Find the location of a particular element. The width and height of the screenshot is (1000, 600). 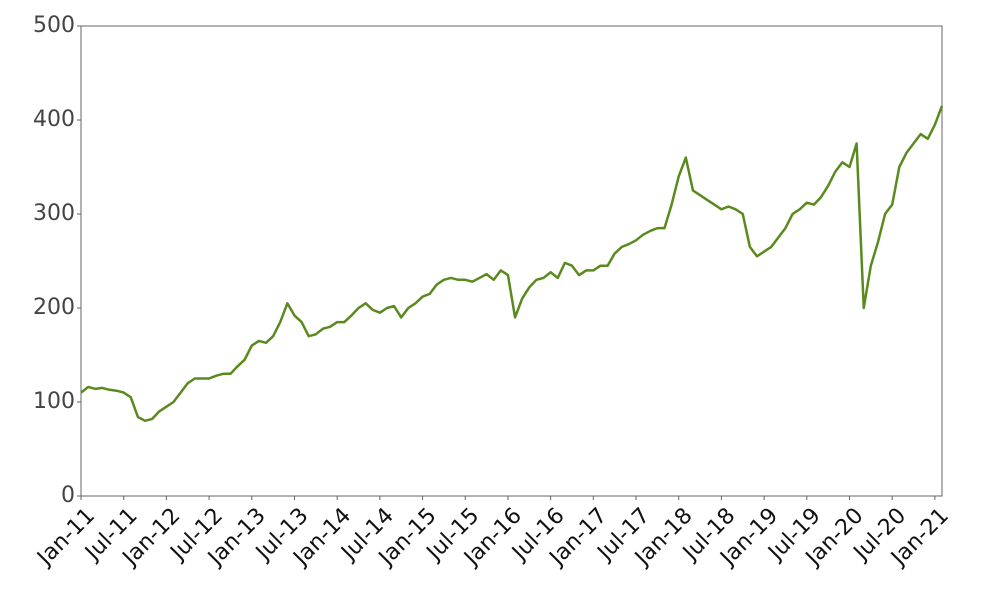

y-tick-label: 0 is located at coordinates (68, 495).